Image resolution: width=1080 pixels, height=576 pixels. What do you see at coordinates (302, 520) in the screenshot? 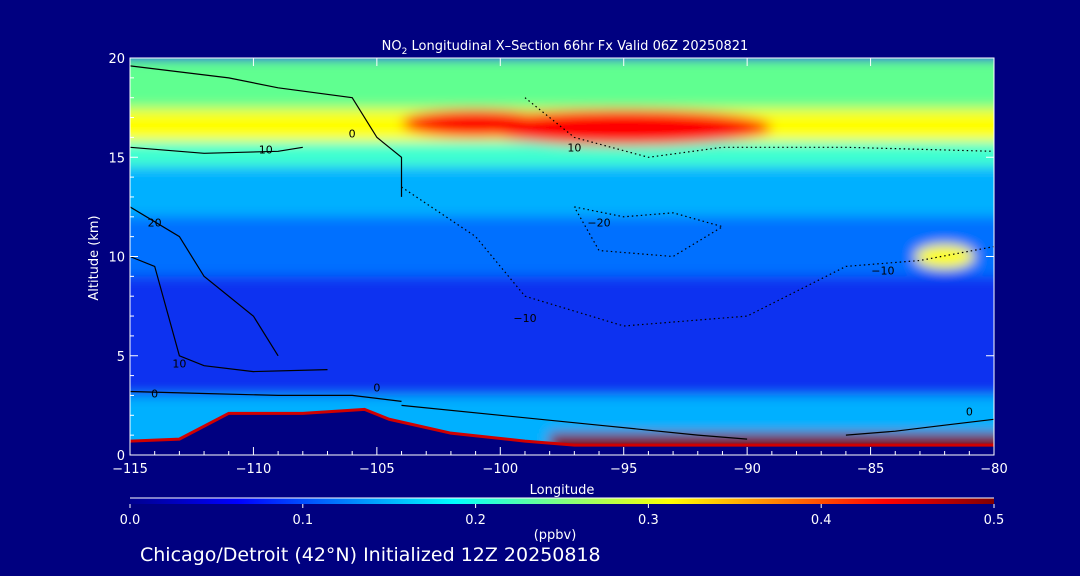
I see `colorbar-tick-label: 0.1` at bounding box center [302, 520].